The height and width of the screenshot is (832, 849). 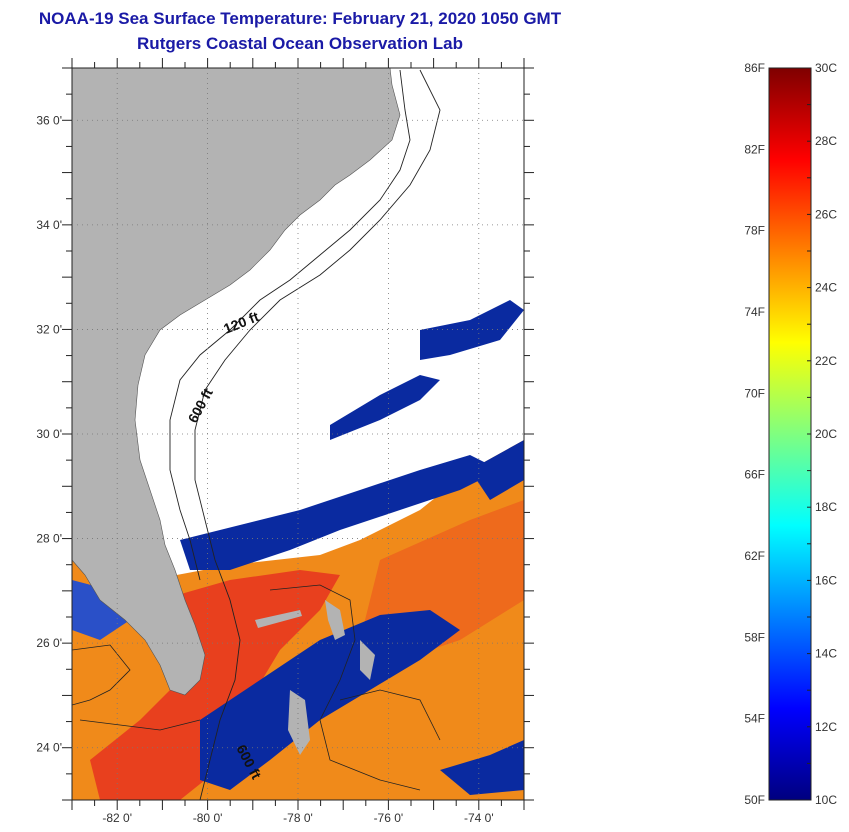 What do you see at coordinates (754, 556) in the screenshot?
I see `fahrenheit-label: 62F` at bounding box center [754, 556].